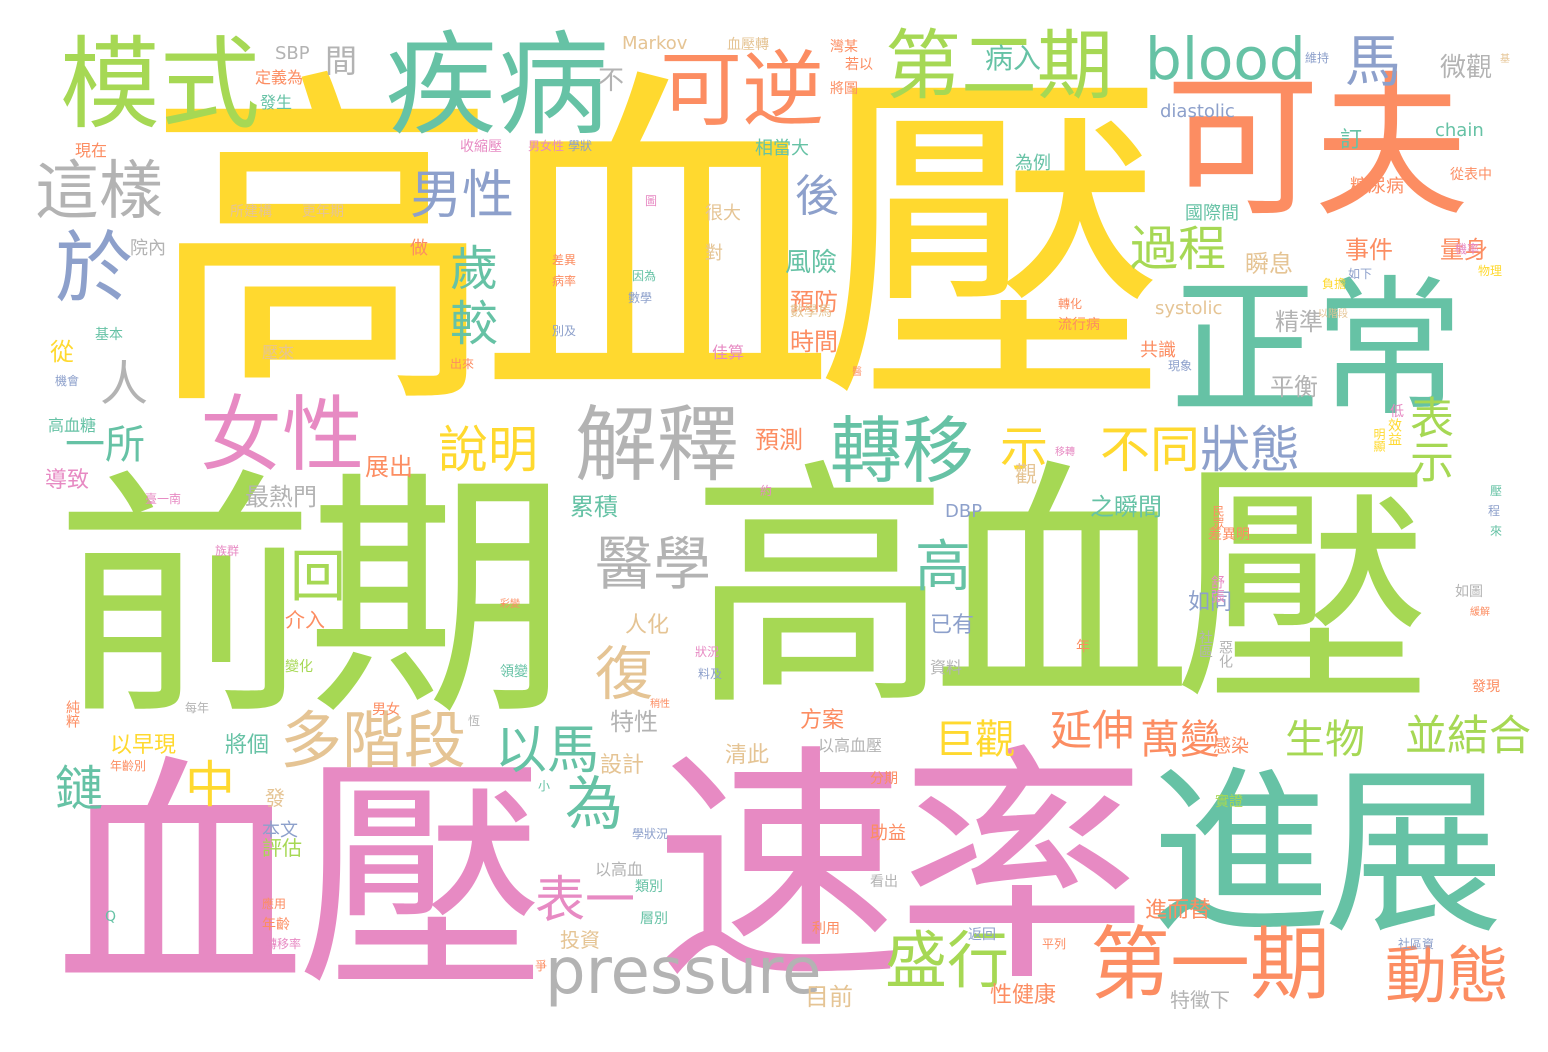 This screenshot has height=1052, width=1548. What do you see at coordinates (514, 672) in the screenshot?
I see `cloud-word: 領變` at bounding box center [514, 672].